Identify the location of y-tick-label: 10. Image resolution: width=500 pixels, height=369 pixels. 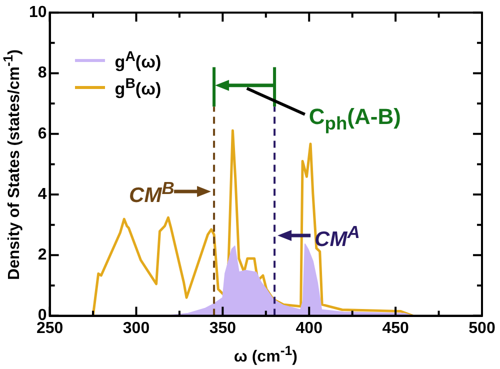
(38, 13).